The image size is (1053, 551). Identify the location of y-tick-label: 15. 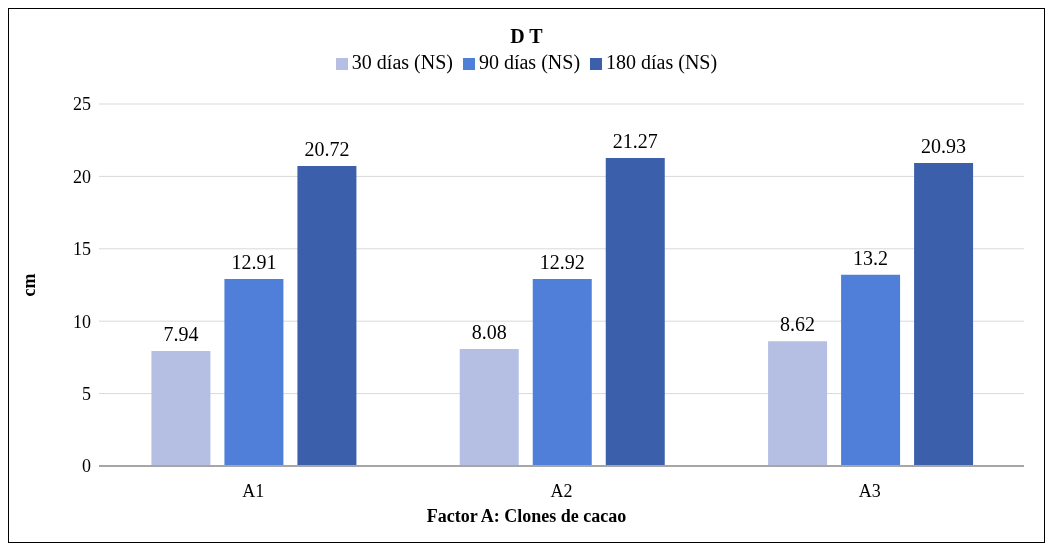
(82, 249).